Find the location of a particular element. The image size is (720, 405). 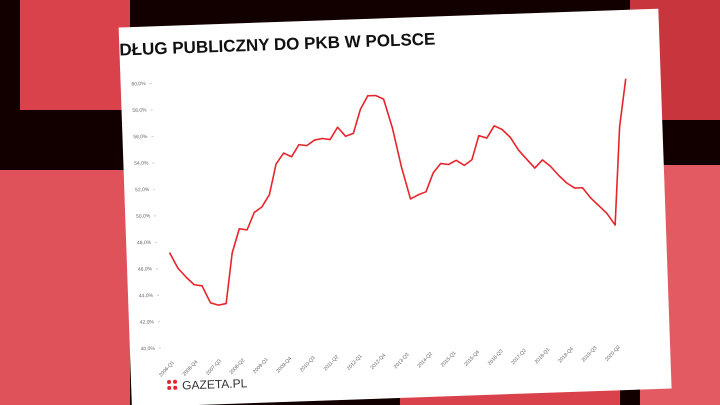

y-tick-label: 44,0% is located at coordinates (146, 296).